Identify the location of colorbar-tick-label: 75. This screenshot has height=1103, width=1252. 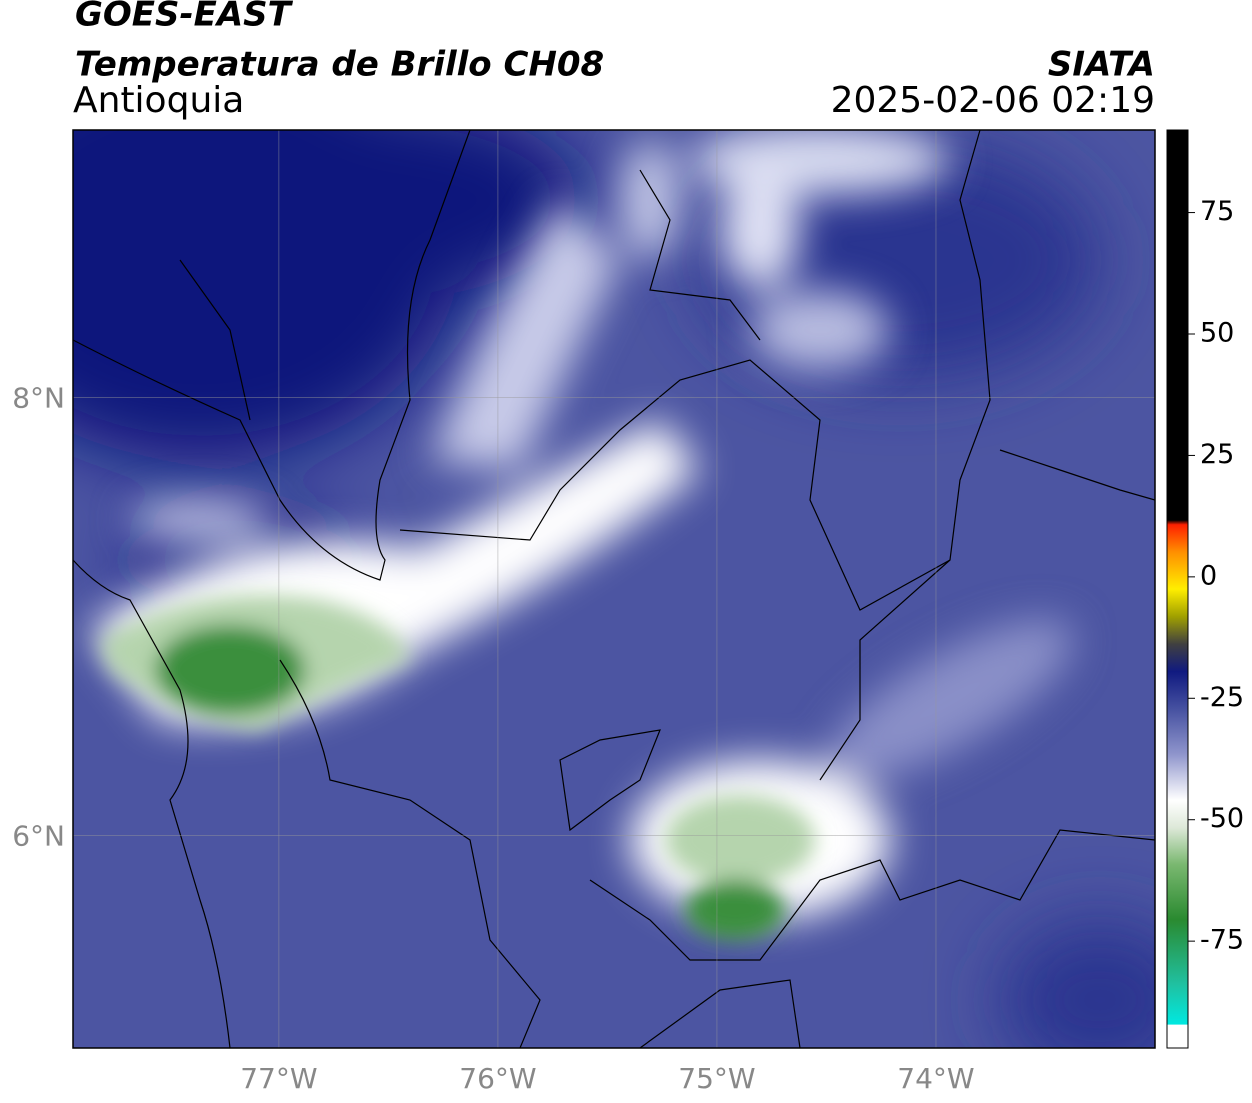
(1217, 211).